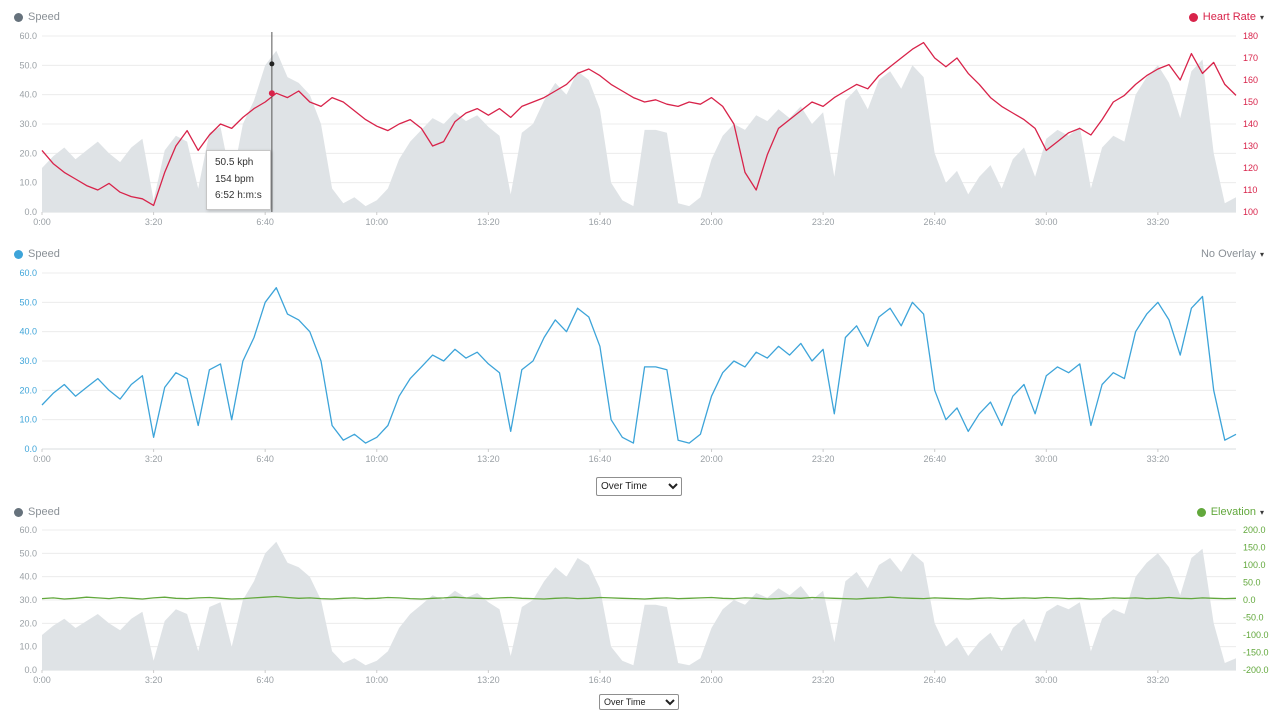  I want to click on elevation-legend-dot-icon, so click(1201, 512).